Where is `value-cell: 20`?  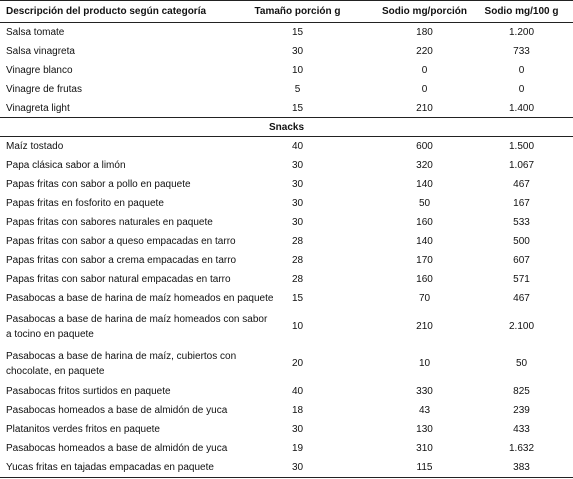 value-cell: 20 is located at coordinates (297, 363).